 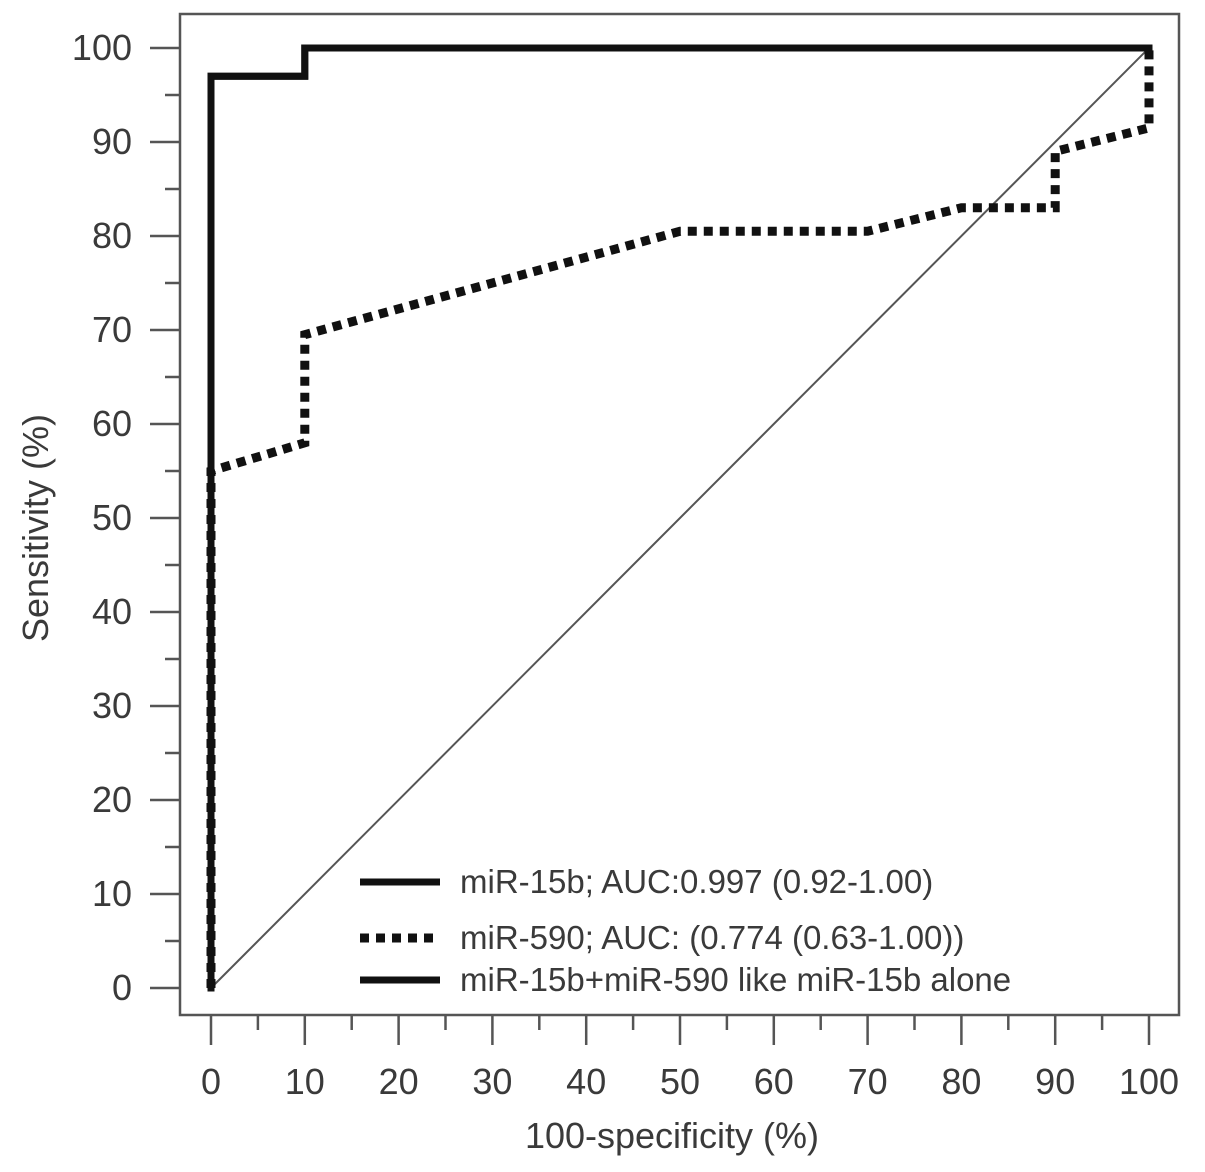 What do you see at coordinates (112, 517) in the screenshot?
I see `y-tick-label: 50` at bounding box center [112, 517].